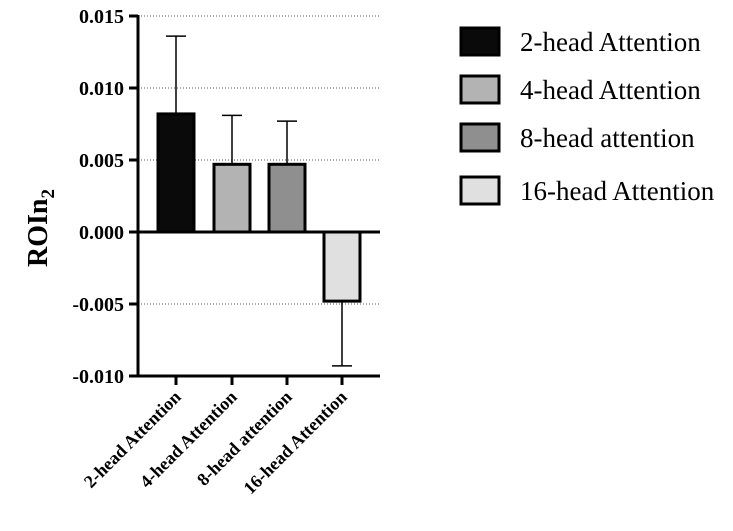  What do you see at coordinates (610, 90) in the screenshot?
I see `legend-label: 4-head Attention` at bounding box center [610, 90].